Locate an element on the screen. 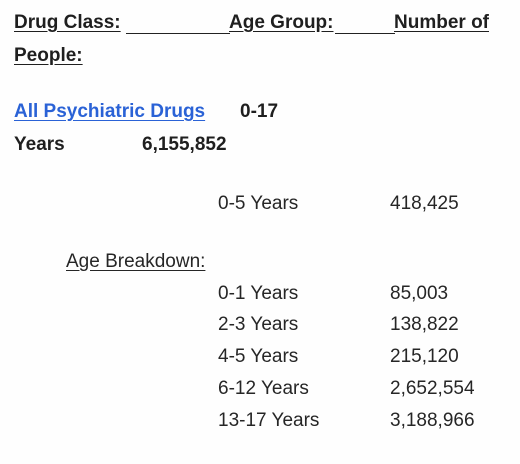 The image size is (520, 464). drug-class-header: Drug Class: is located at coordinates (67, 23).